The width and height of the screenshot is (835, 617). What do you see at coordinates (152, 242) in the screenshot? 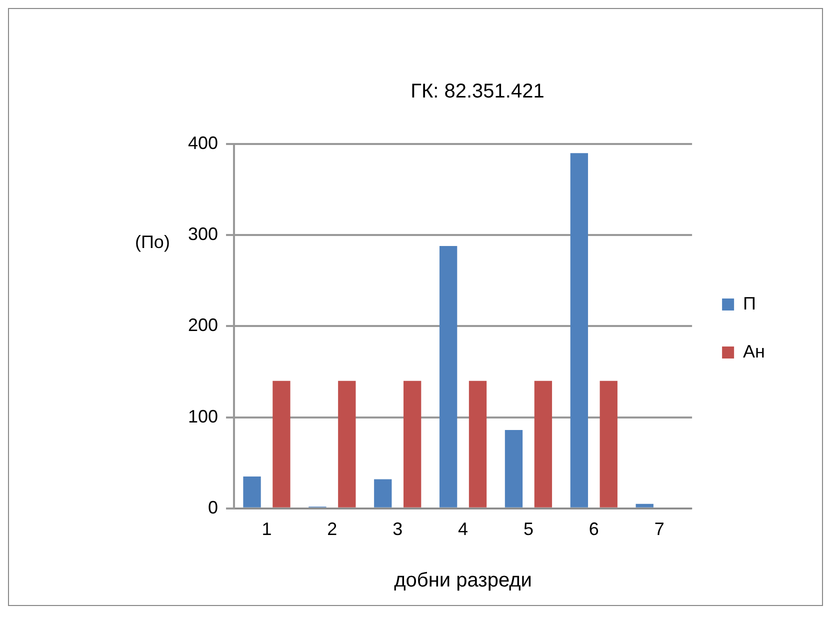
I see `y-axis-title: (По)` at bounding box center [152, 242].